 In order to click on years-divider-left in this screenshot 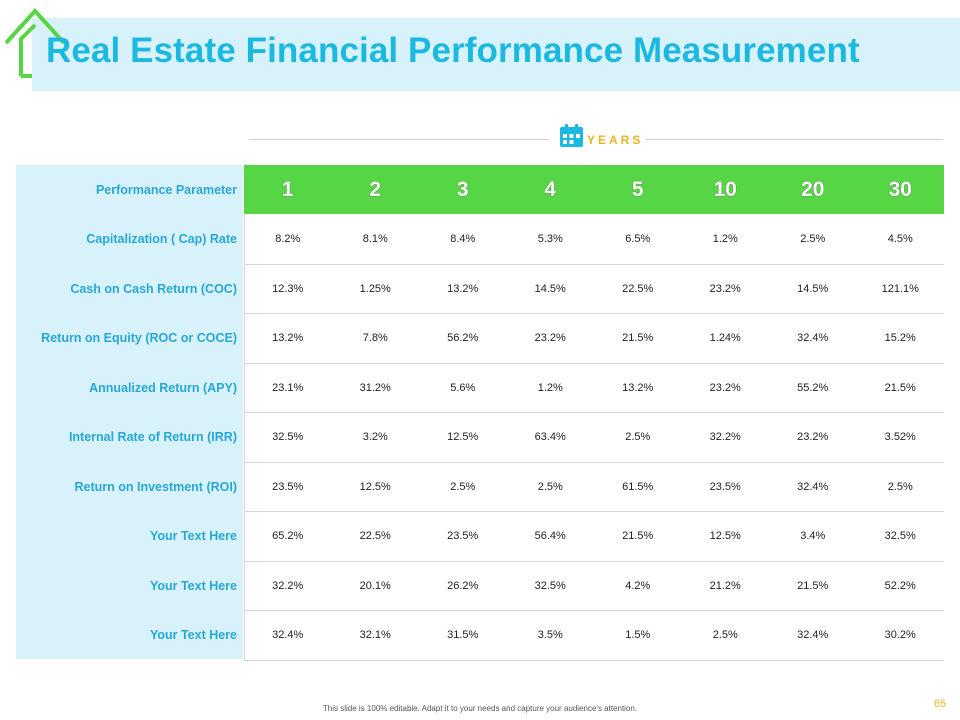, I will do `click(399, 139)`.